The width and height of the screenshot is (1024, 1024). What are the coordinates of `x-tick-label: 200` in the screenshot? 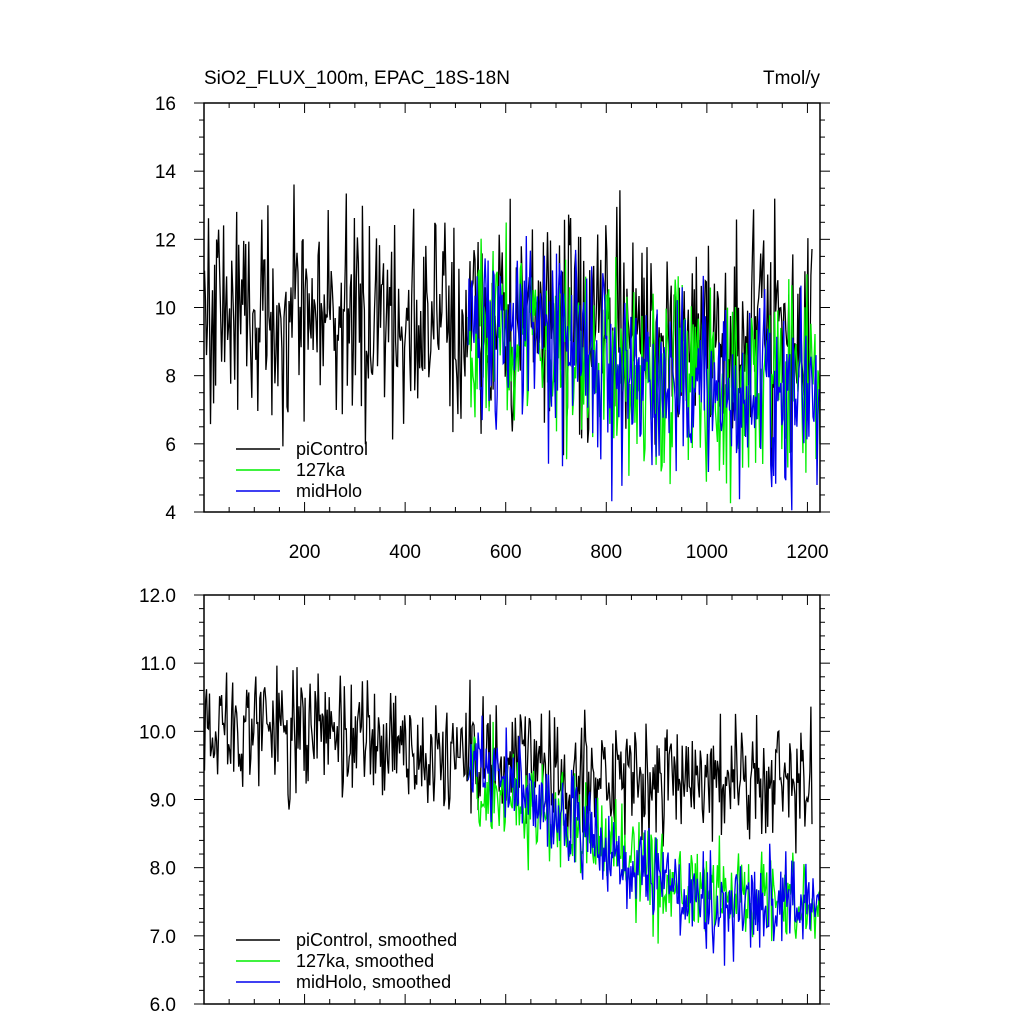 It's located at (305, 552).